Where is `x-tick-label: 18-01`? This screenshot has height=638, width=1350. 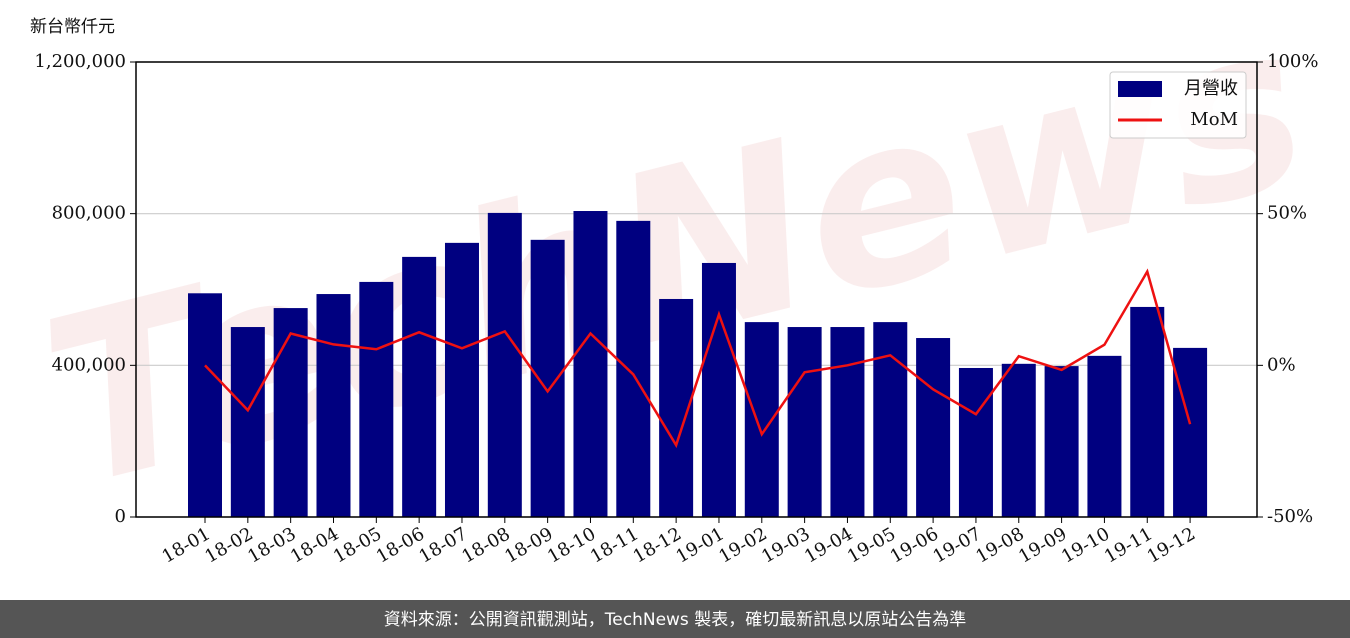 x-tick-label: 18-01 is located at coordinates (186, 545).